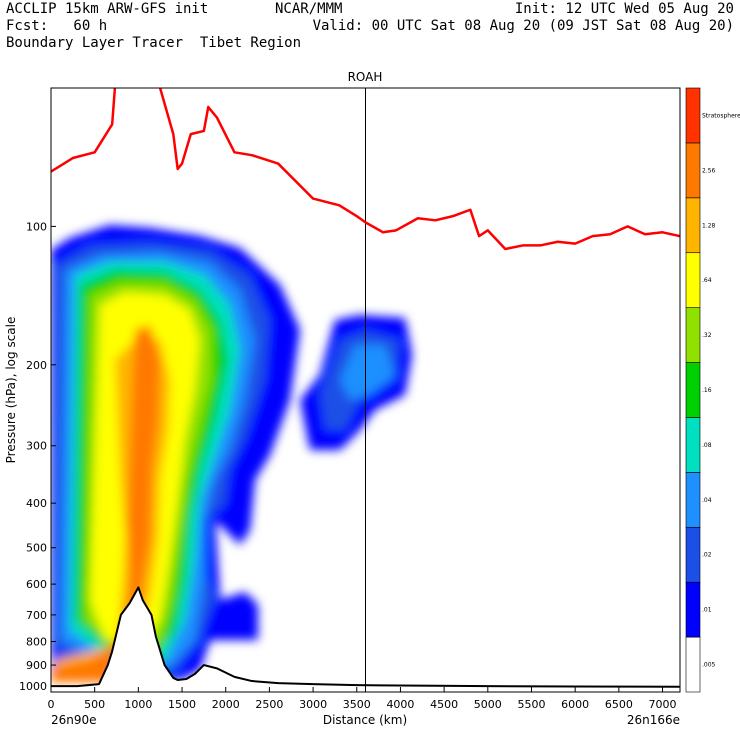 Image resolution: width=740 pixels, height=740 pixels. Describe the element at coordinates (707, 500) in the screenshot. I see `colorbar-label: .04` at that location.